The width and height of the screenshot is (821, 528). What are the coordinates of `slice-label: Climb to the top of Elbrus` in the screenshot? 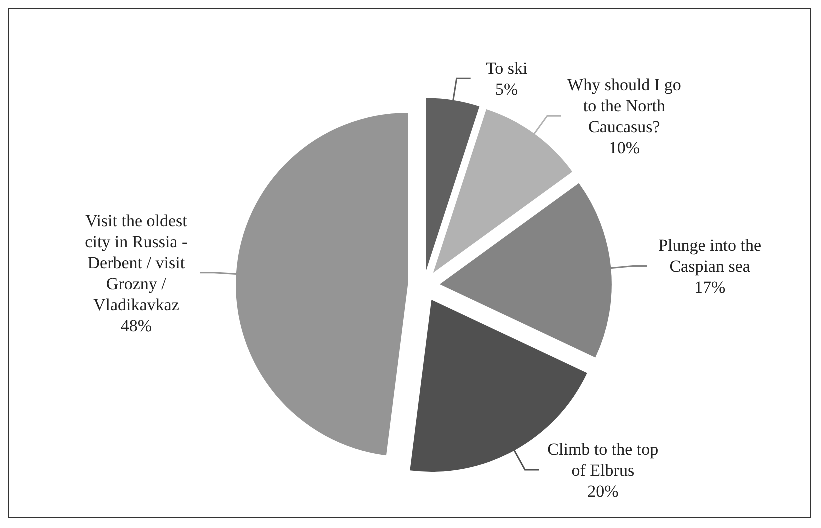 It's located at (603, 460).